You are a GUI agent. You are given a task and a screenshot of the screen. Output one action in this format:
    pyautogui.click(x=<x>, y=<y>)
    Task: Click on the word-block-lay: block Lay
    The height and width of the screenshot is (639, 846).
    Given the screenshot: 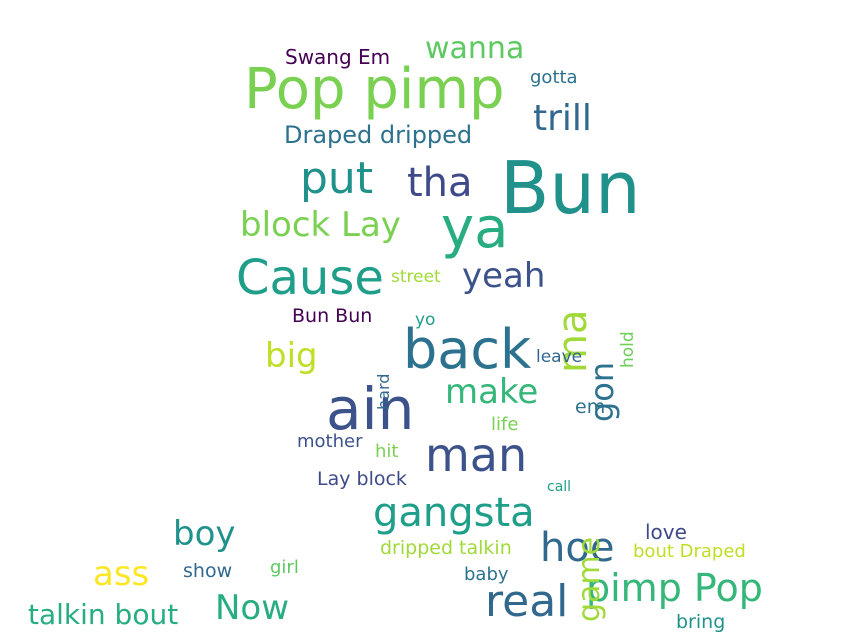 What is the action you would take?
    pyautogui.click(x=320, y=225)
    